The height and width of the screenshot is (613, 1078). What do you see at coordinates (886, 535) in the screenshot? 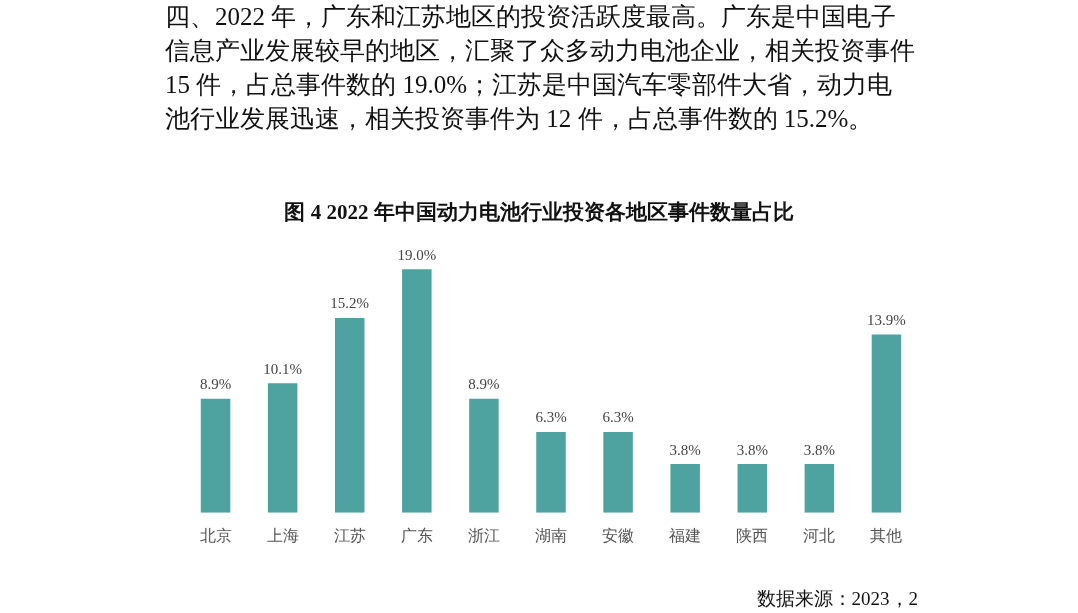
I see `x-tick-label: 其他` at bounding box center [886, 535].